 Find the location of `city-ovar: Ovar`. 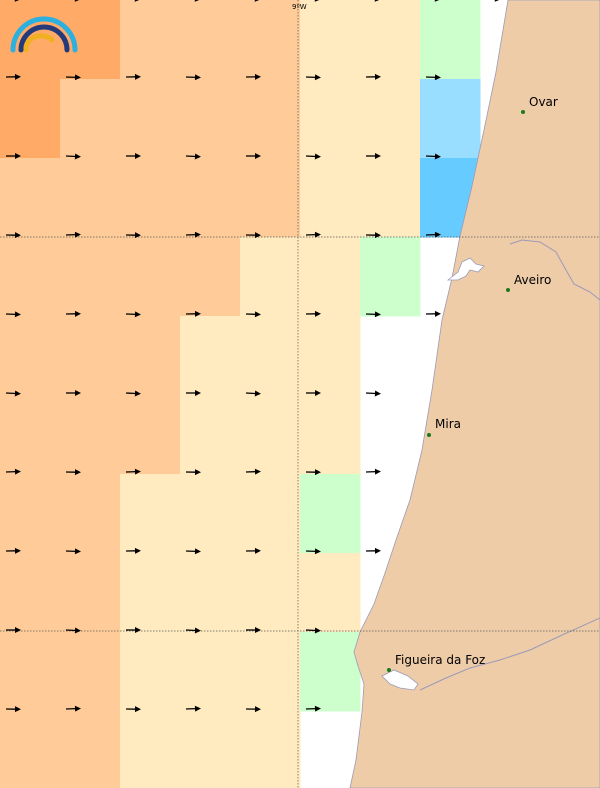

city-ovar: Ovar is located at coordinates (539, 104).